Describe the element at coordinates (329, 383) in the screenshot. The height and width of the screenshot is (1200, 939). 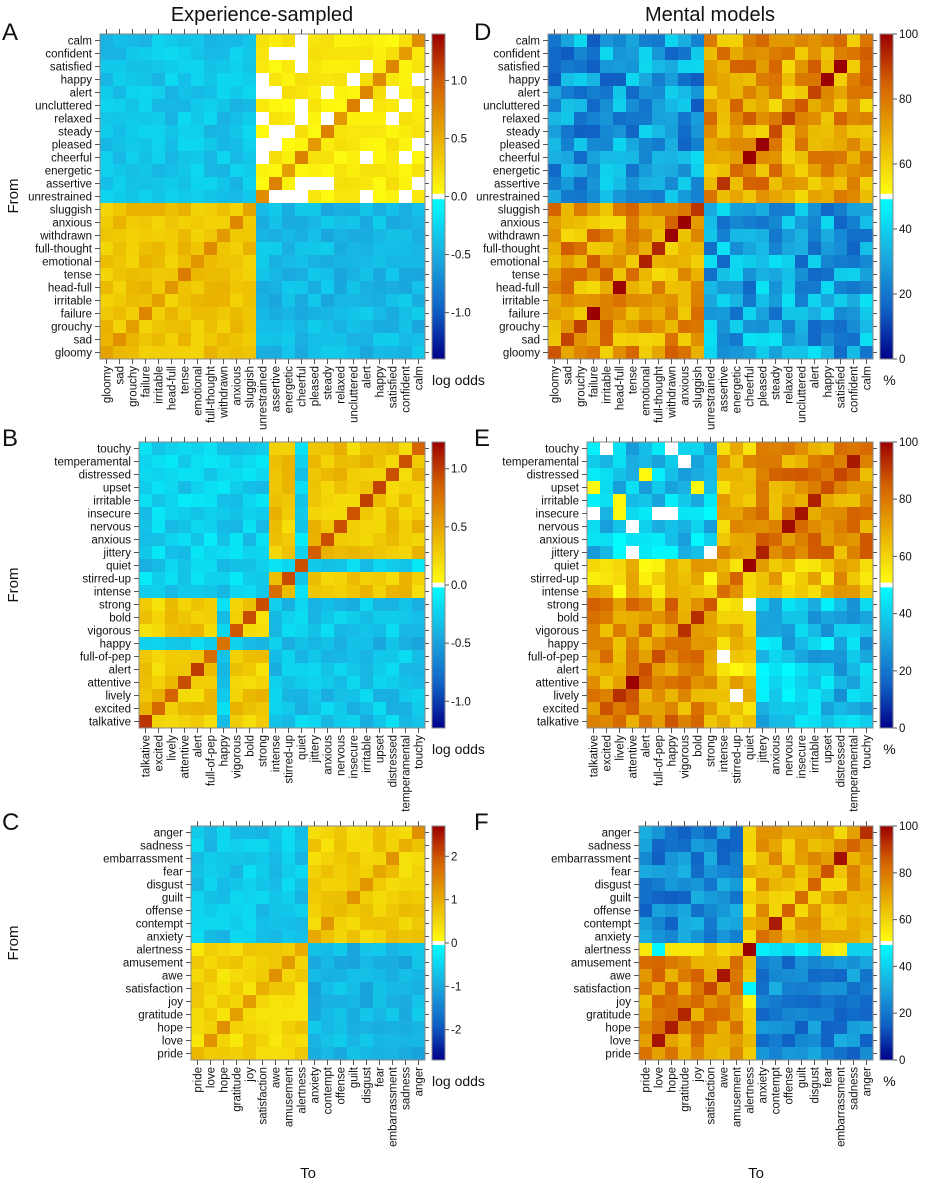
I see `col-label: steady` at that location.